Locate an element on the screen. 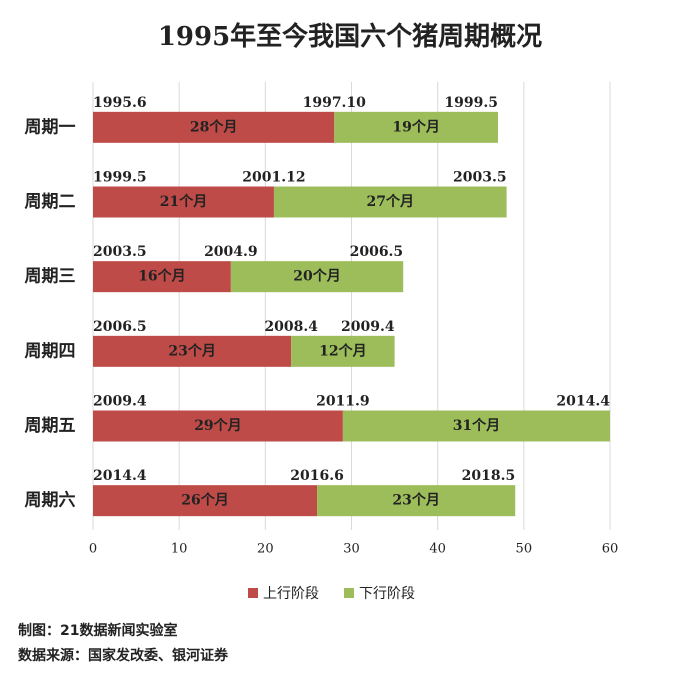 The height and width of the screenshot is (678, 700). x-tick-label: 60 is located at coordinates (610, 549).